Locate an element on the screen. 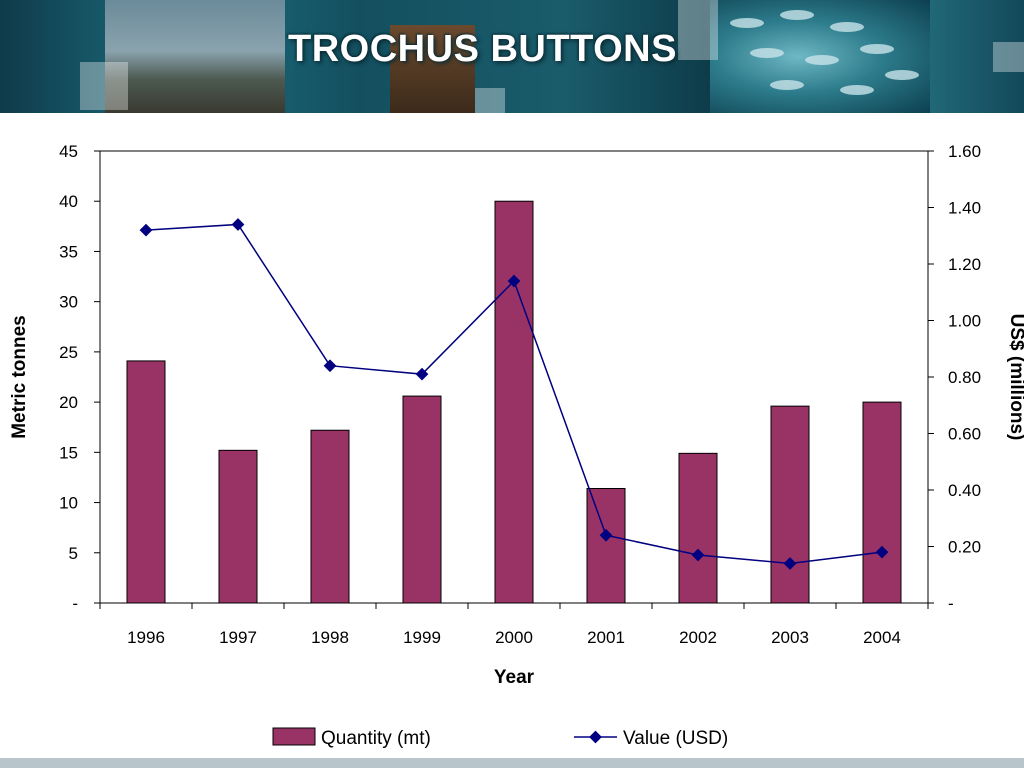  left-tick-label: 25 is located at coordinates (68, 352).